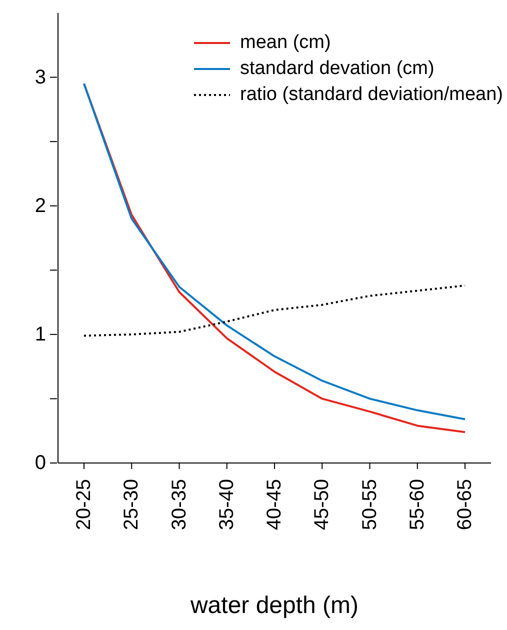 The height and width of the screenshot is (630, 507). Describe the element at coordinates (371, 95) in the screenshot. I see `legend-label: ratio (standard deviation/mean)` at that location.